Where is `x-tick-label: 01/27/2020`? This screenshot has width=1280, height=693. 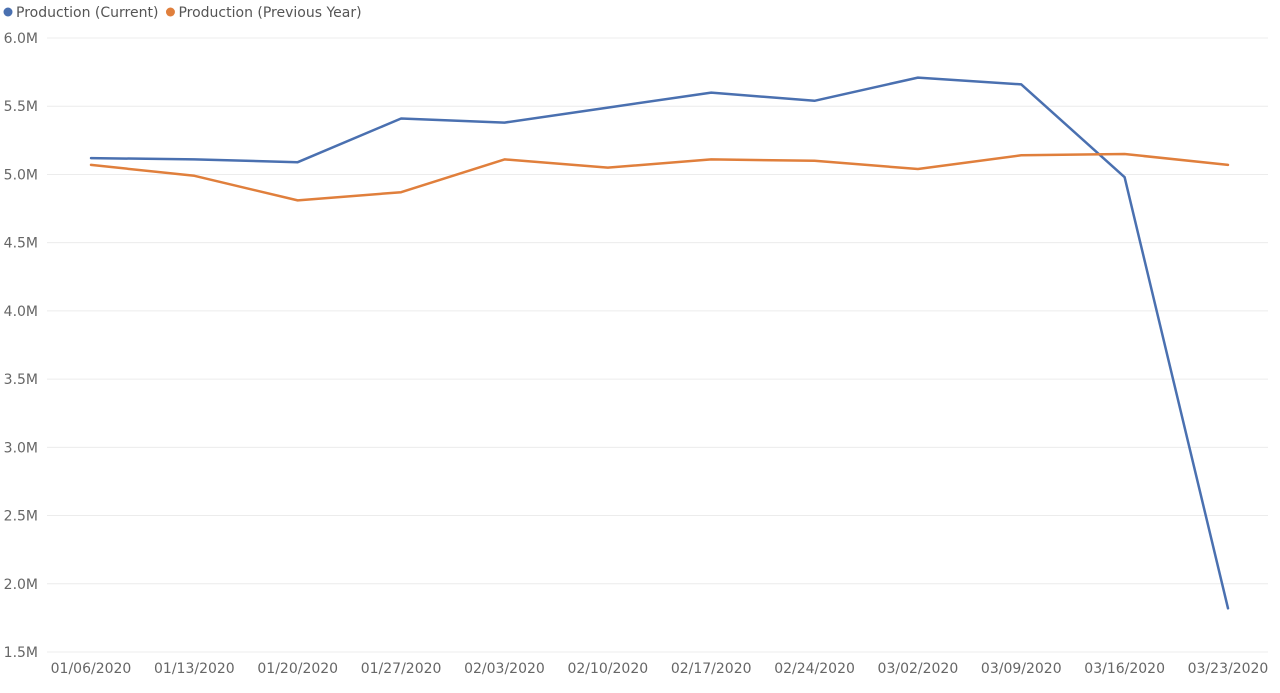
x-tick-label: 01/27/2020 is located at coordinates (401, 669).